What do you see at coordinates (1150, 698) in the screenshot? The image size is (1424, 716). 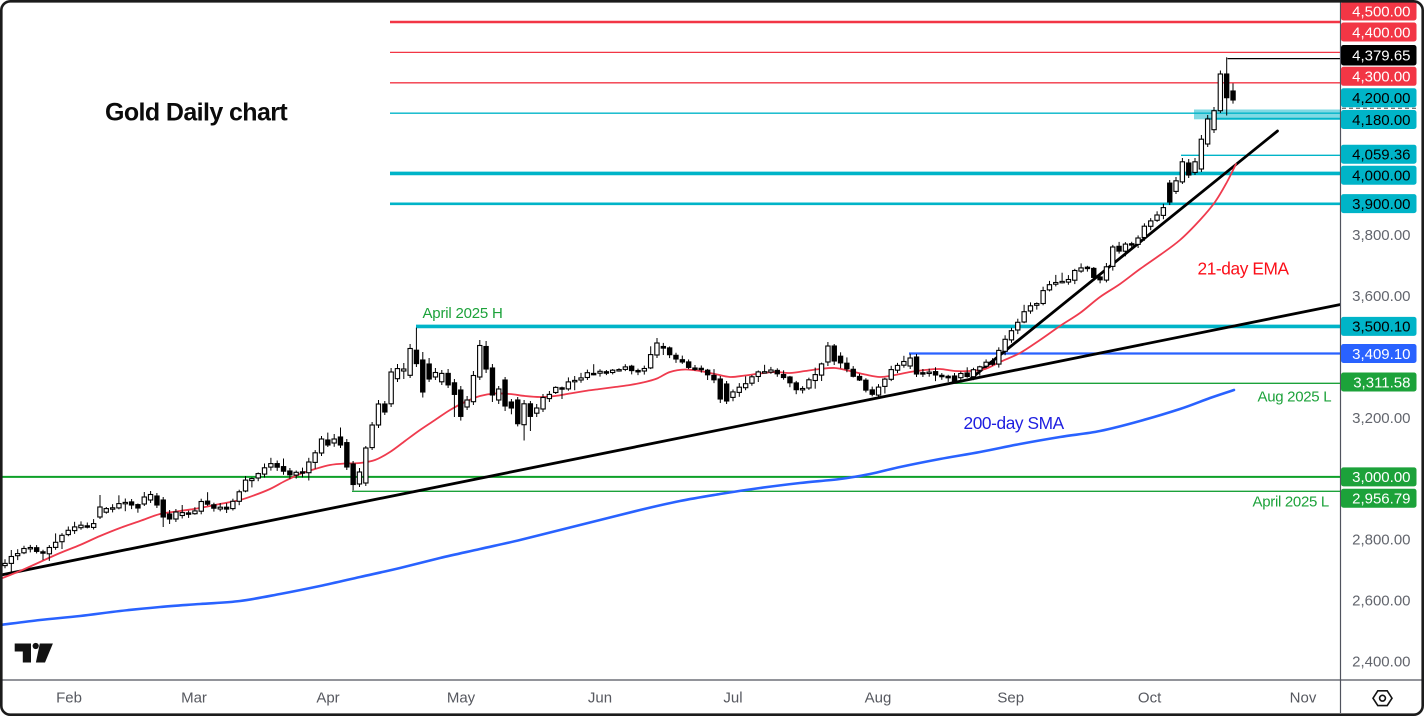 I see `svg-text: Oct` at bounding box center [1150, 698].